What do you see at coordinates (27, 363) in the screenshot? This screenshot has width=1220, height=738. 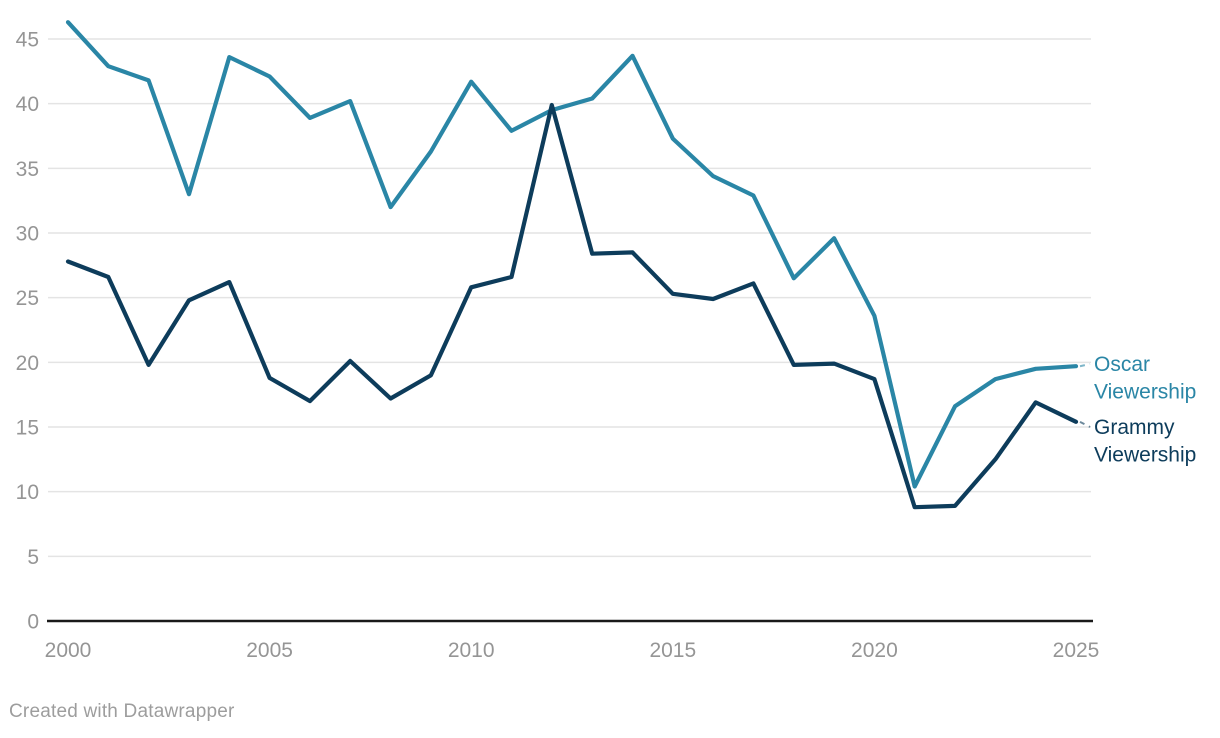 I see `y-axis-tick-20: 20` at bounding box center [27, 363].